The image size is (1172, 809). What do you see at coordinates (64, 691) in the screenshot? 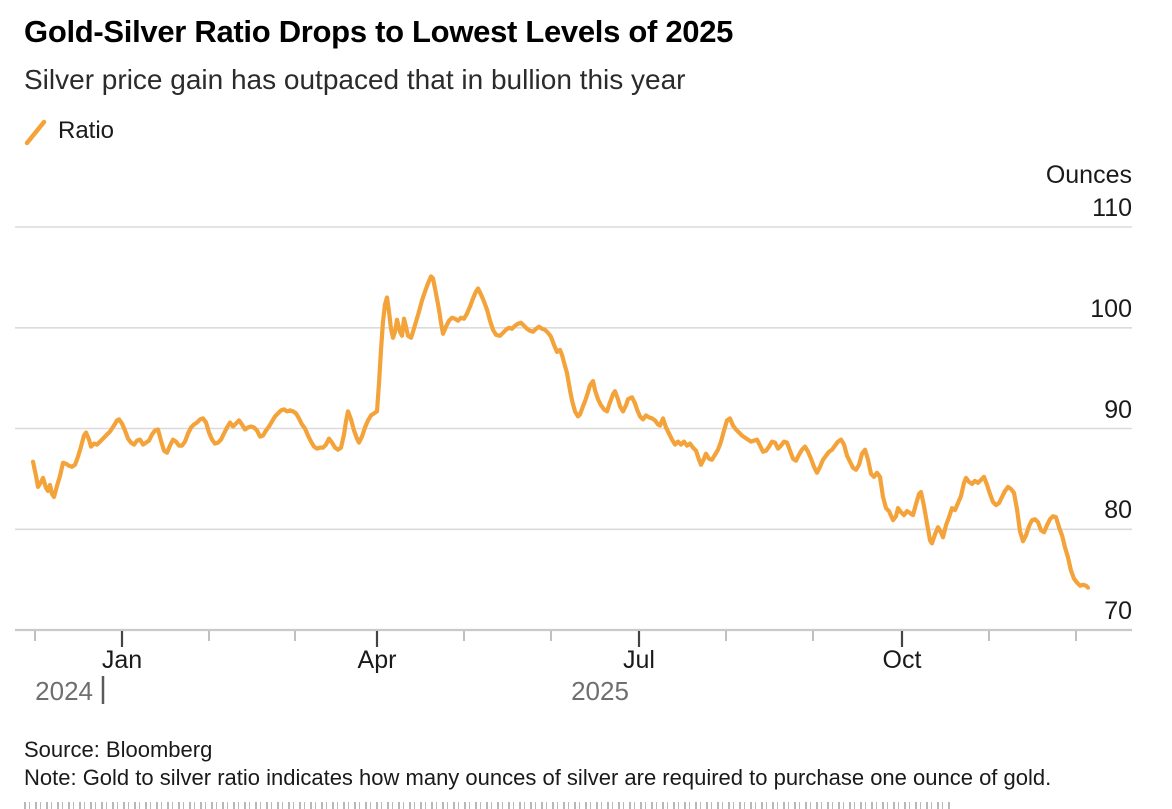
I see `x-axis-year-2024: 2024` at bounding box center [64, 691].